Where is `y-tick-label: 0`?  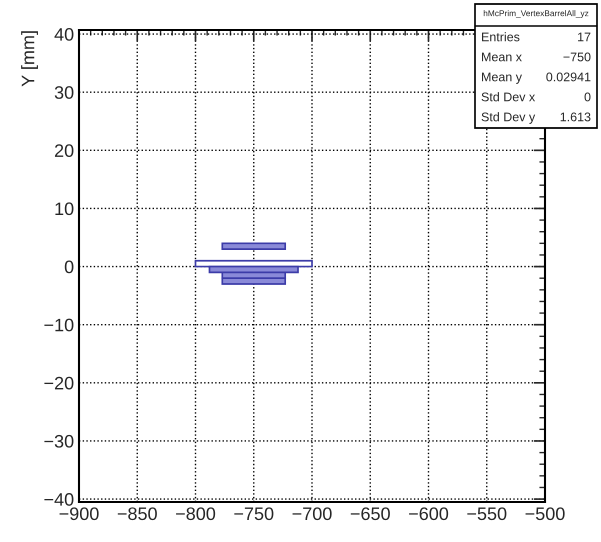 y-tick-label: 0 is located at coordinates (69, 267).